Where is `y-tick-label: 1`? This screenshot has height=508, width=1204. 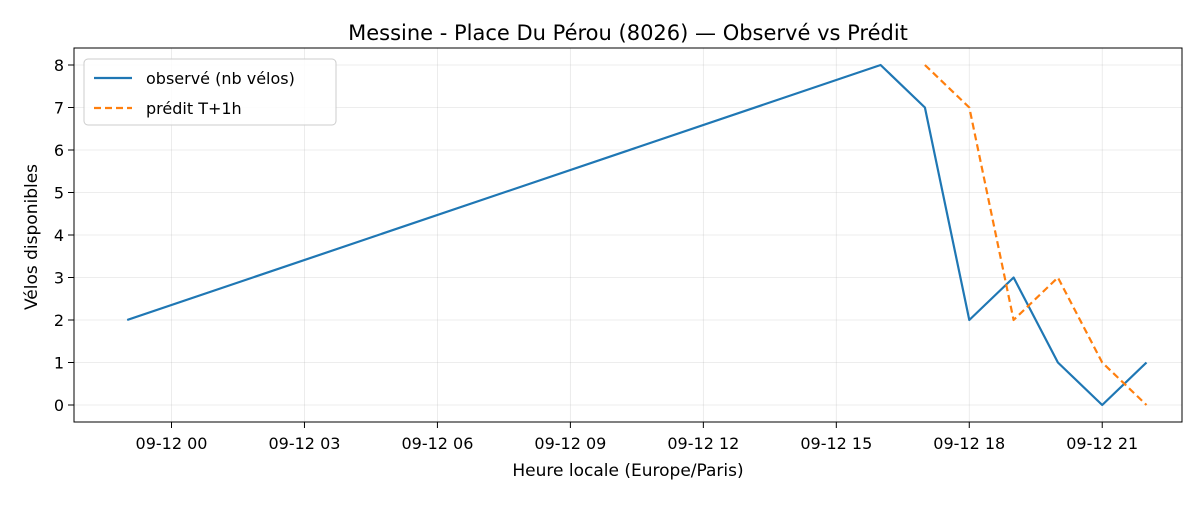
y-tick-label: 1 is located at coordinates (59, 363).